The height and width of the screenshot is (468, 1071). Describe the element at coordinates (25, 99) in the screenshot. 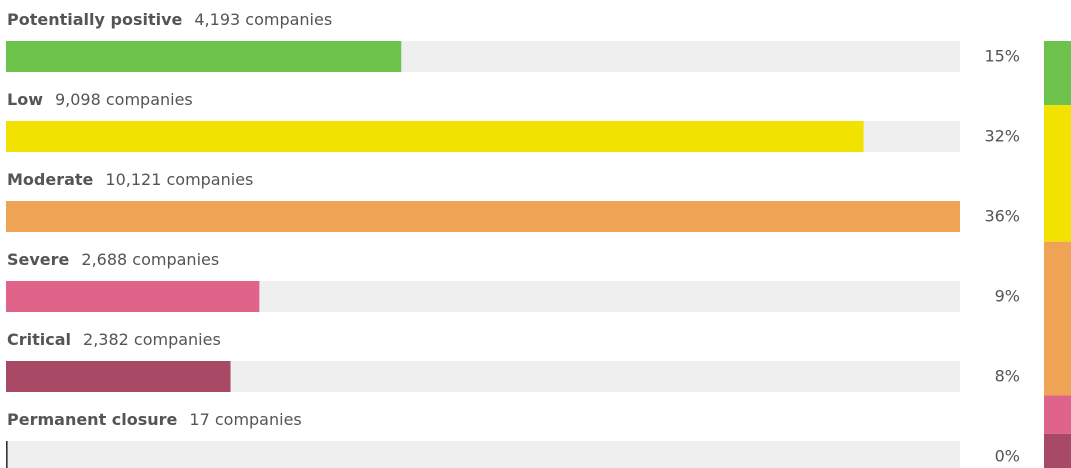

I see `category-name: Low` at that location.